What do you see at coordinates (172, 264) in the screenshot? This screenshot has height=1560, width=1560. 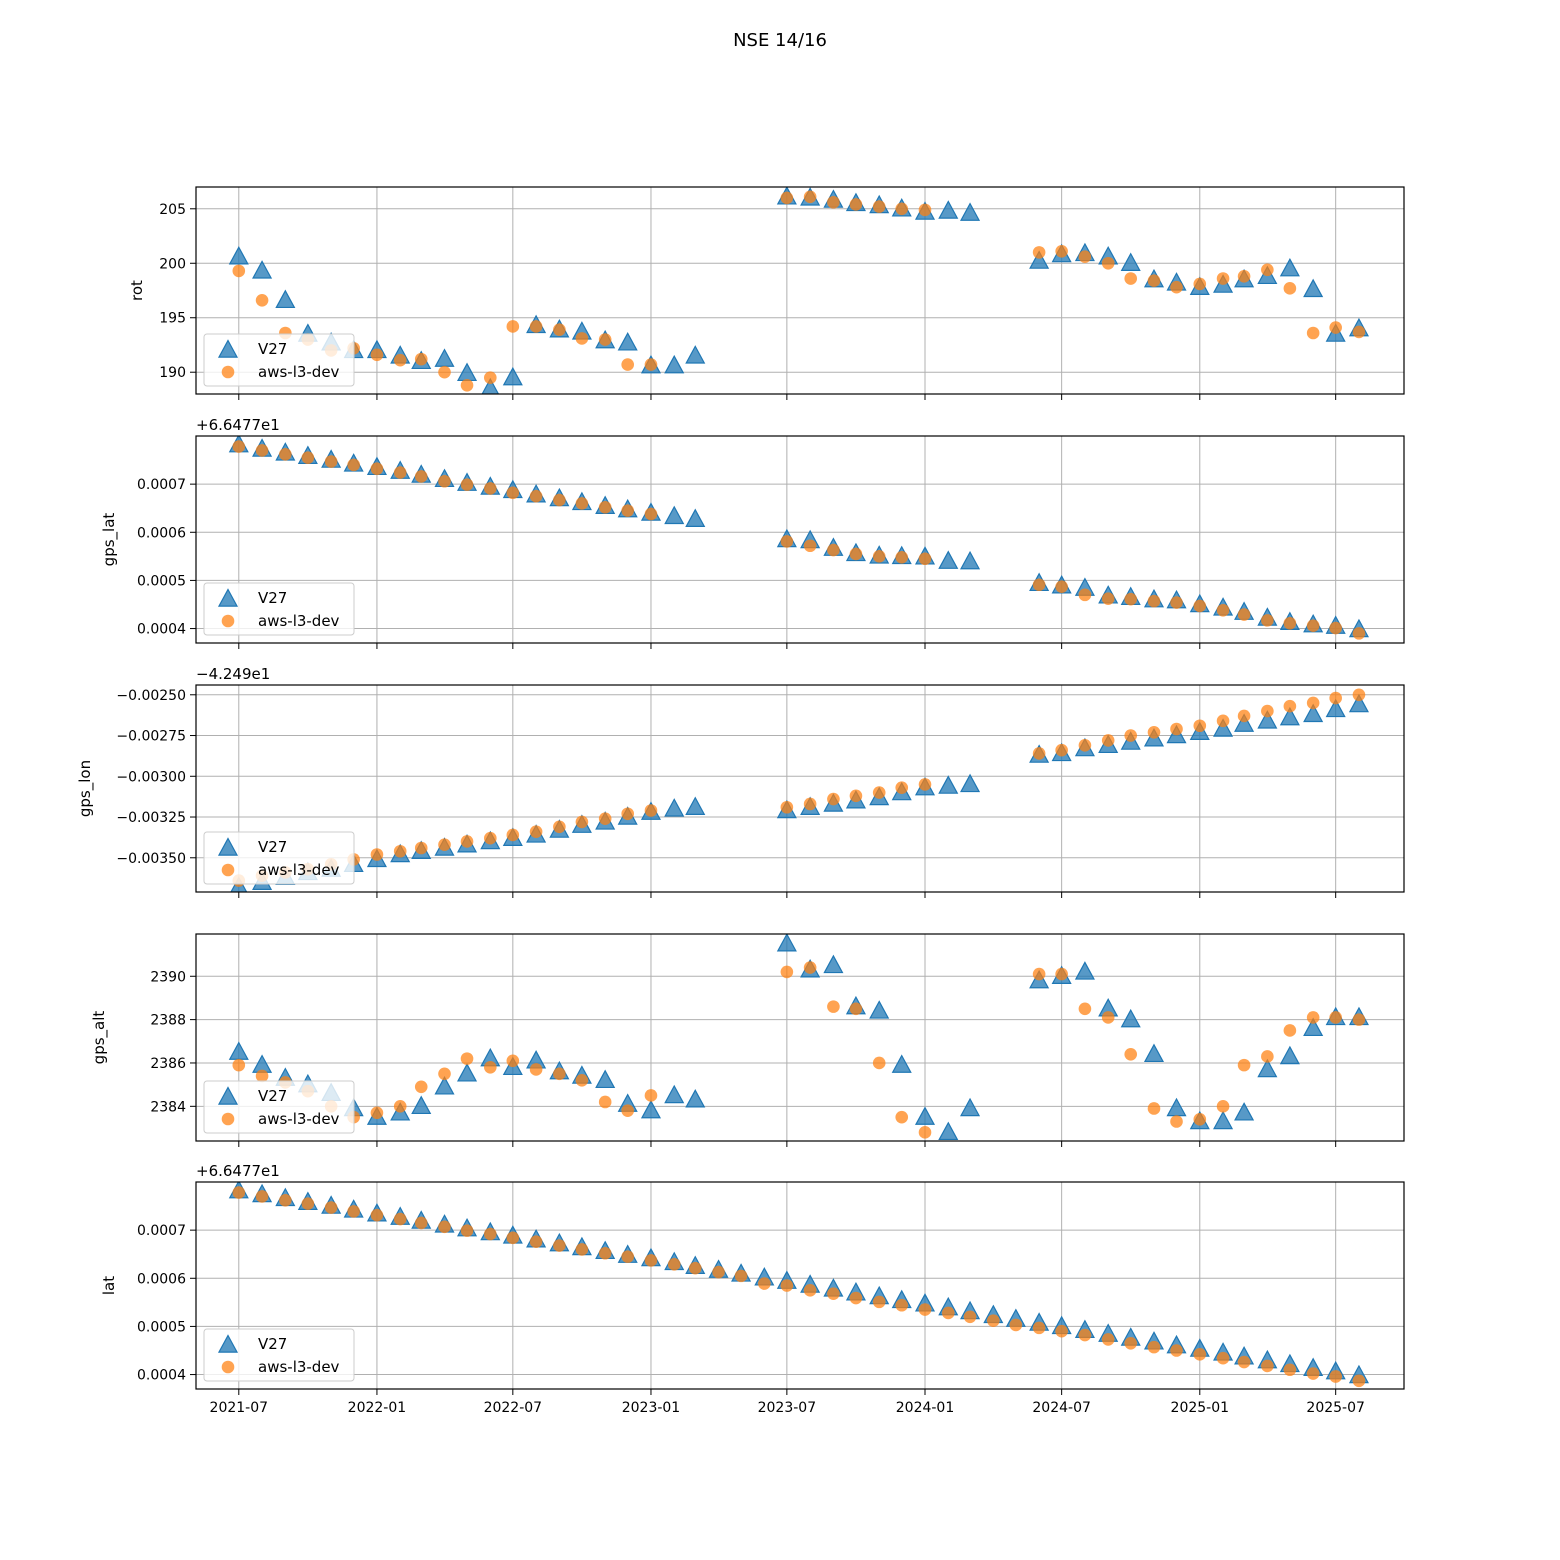 I see `y-tick-label: 200` at bounding box center [172, 264].